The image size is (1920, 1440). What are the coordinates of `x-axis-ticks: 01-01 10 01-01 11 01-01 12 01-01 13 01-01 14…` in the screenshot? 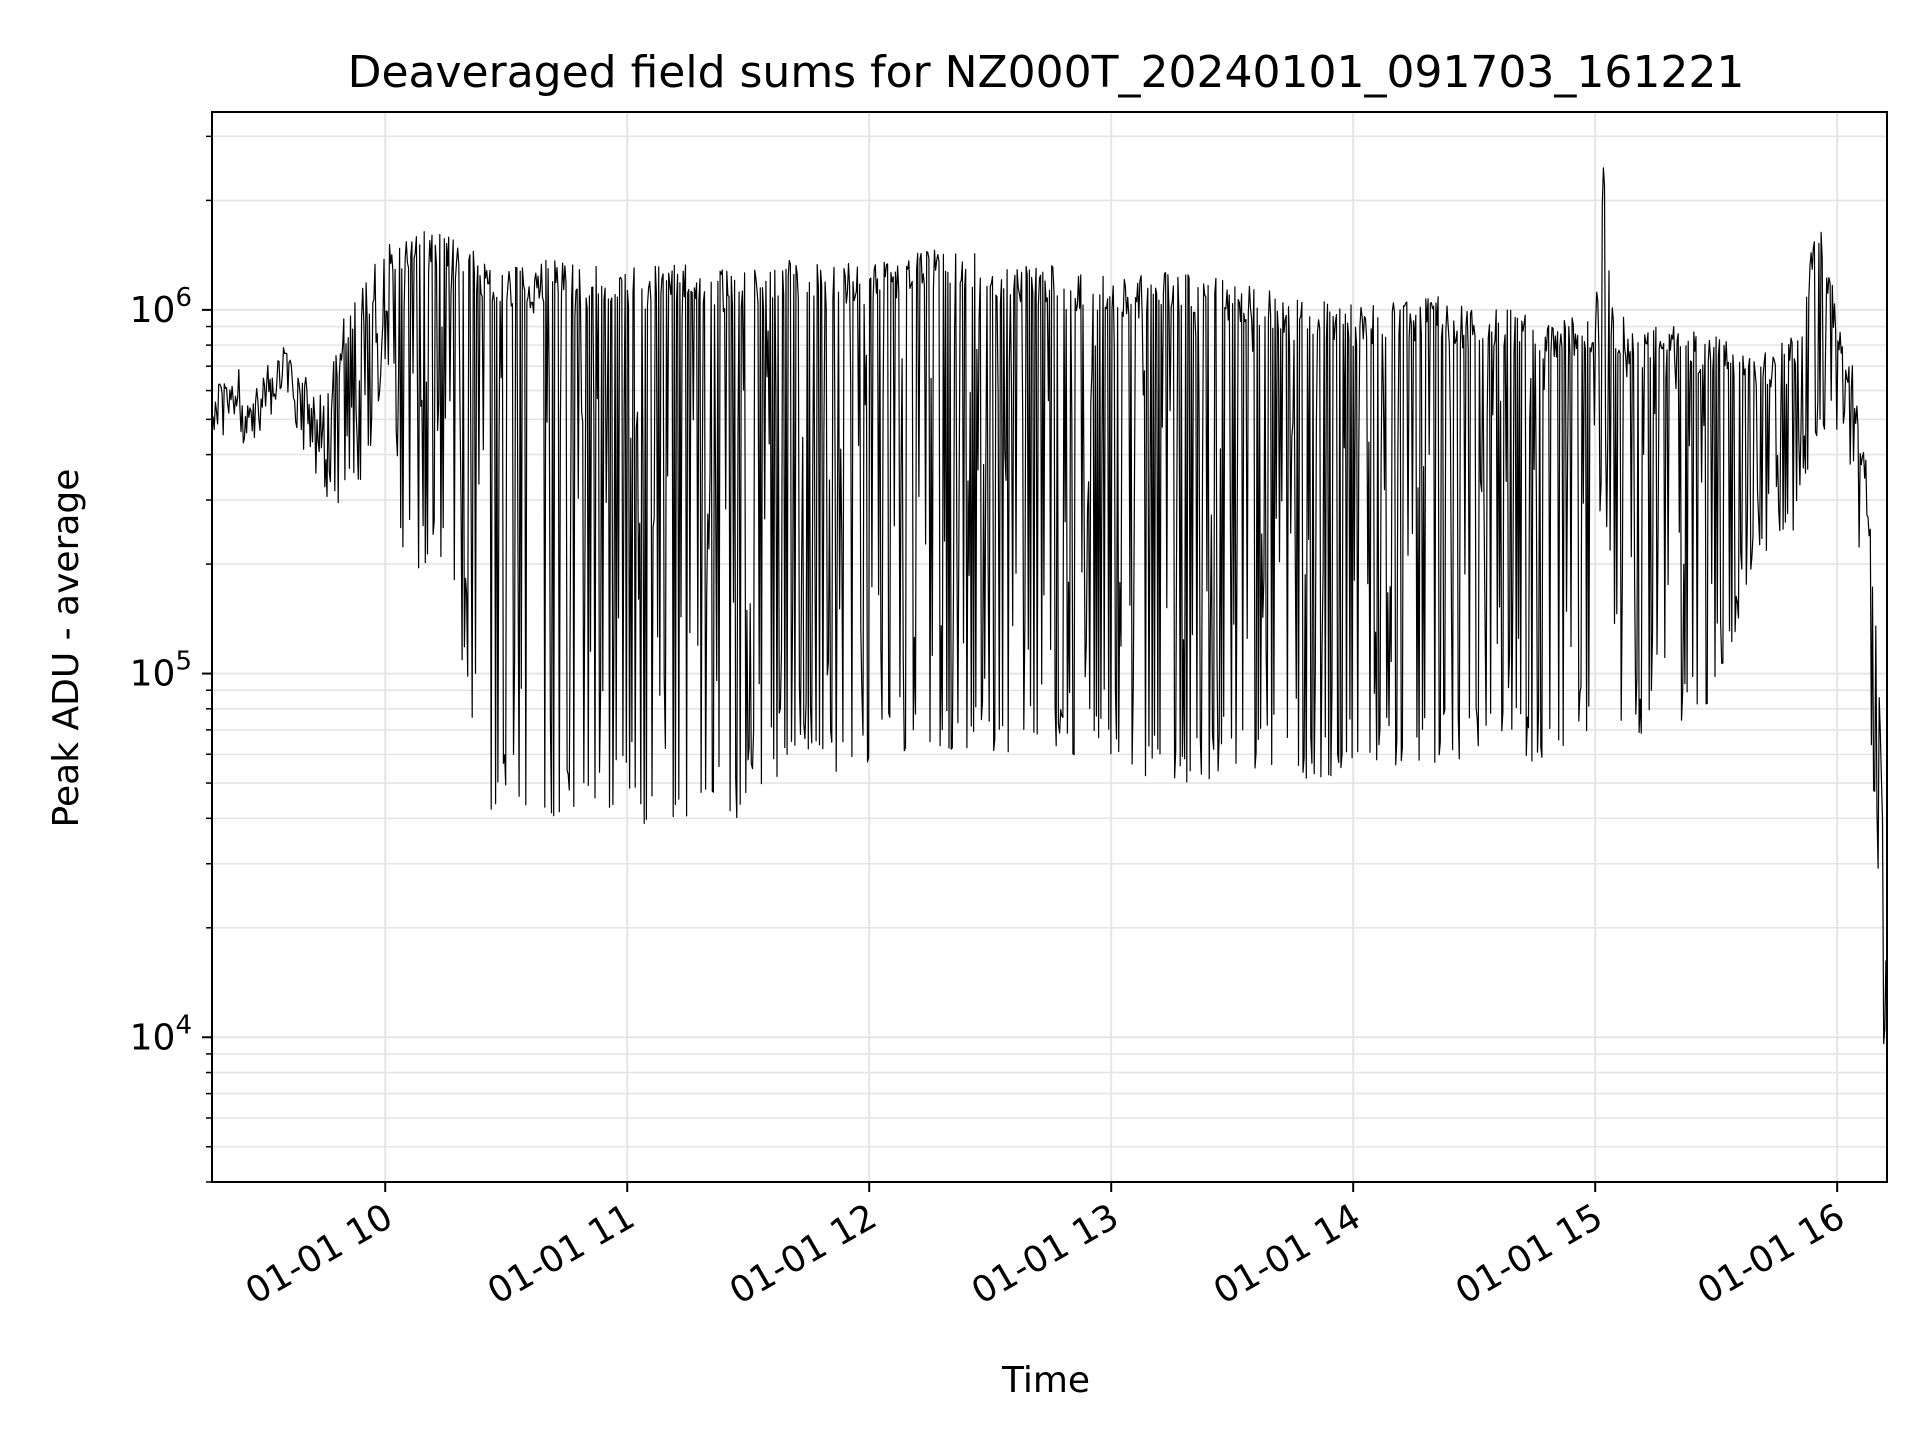 It's located at (1045, 1247).